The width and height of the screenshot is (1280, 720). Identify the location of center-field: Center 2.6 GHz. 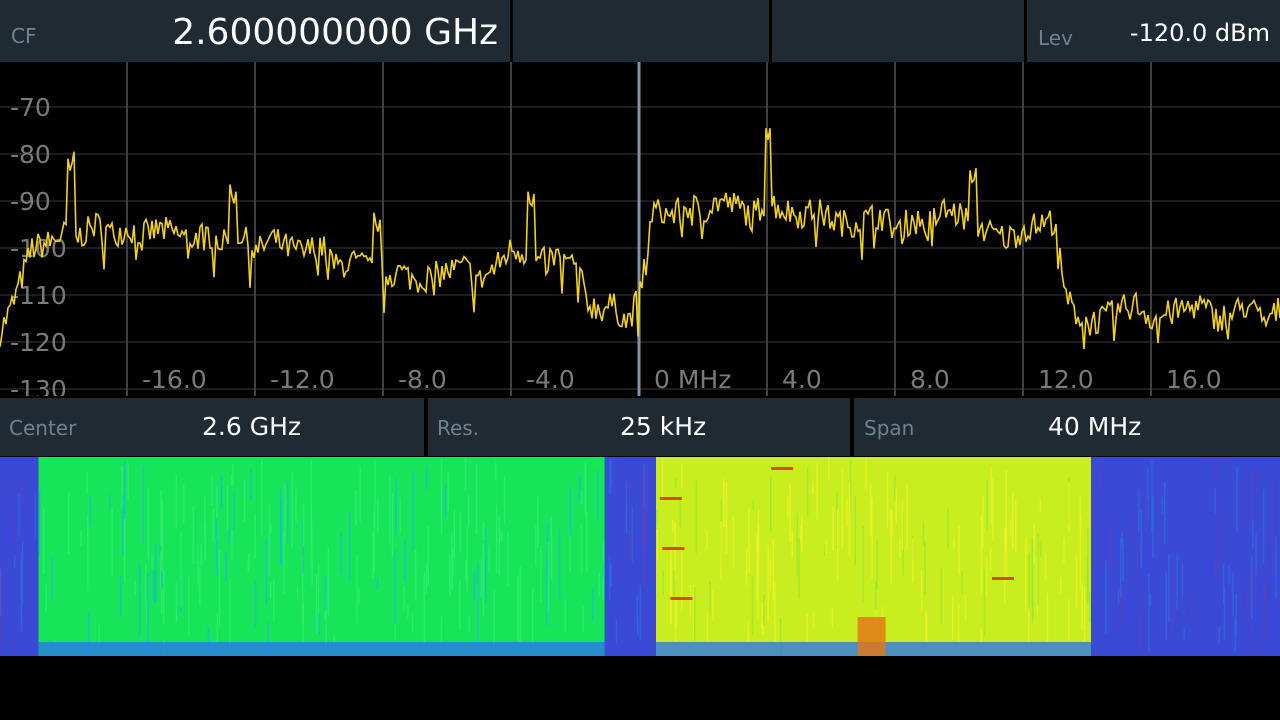
(212, 427).